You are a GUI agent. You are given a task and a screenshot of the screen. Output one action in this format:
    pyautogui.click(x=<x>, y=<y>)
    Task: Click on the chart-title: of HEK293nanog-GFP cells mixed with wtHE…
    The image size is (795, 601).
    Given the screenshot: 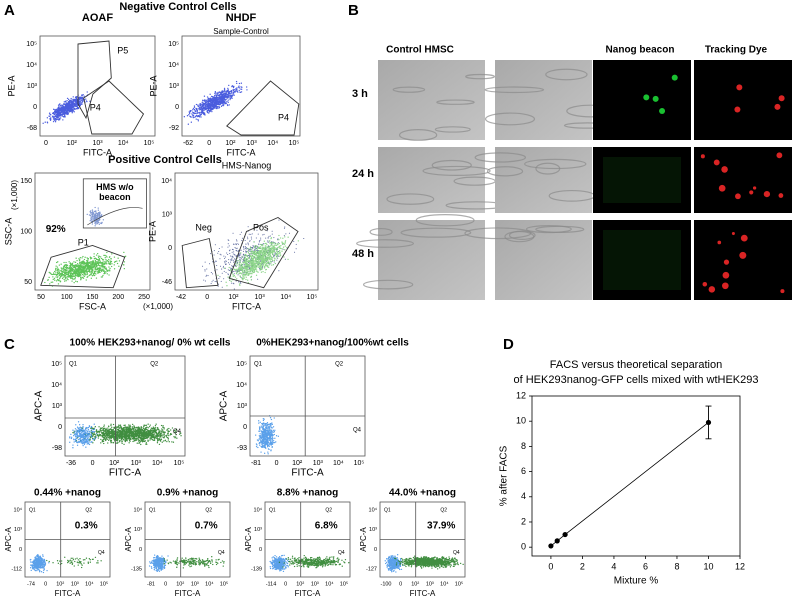 What is the action you would take?
    pyautogui.click(x=636, y=380)
    